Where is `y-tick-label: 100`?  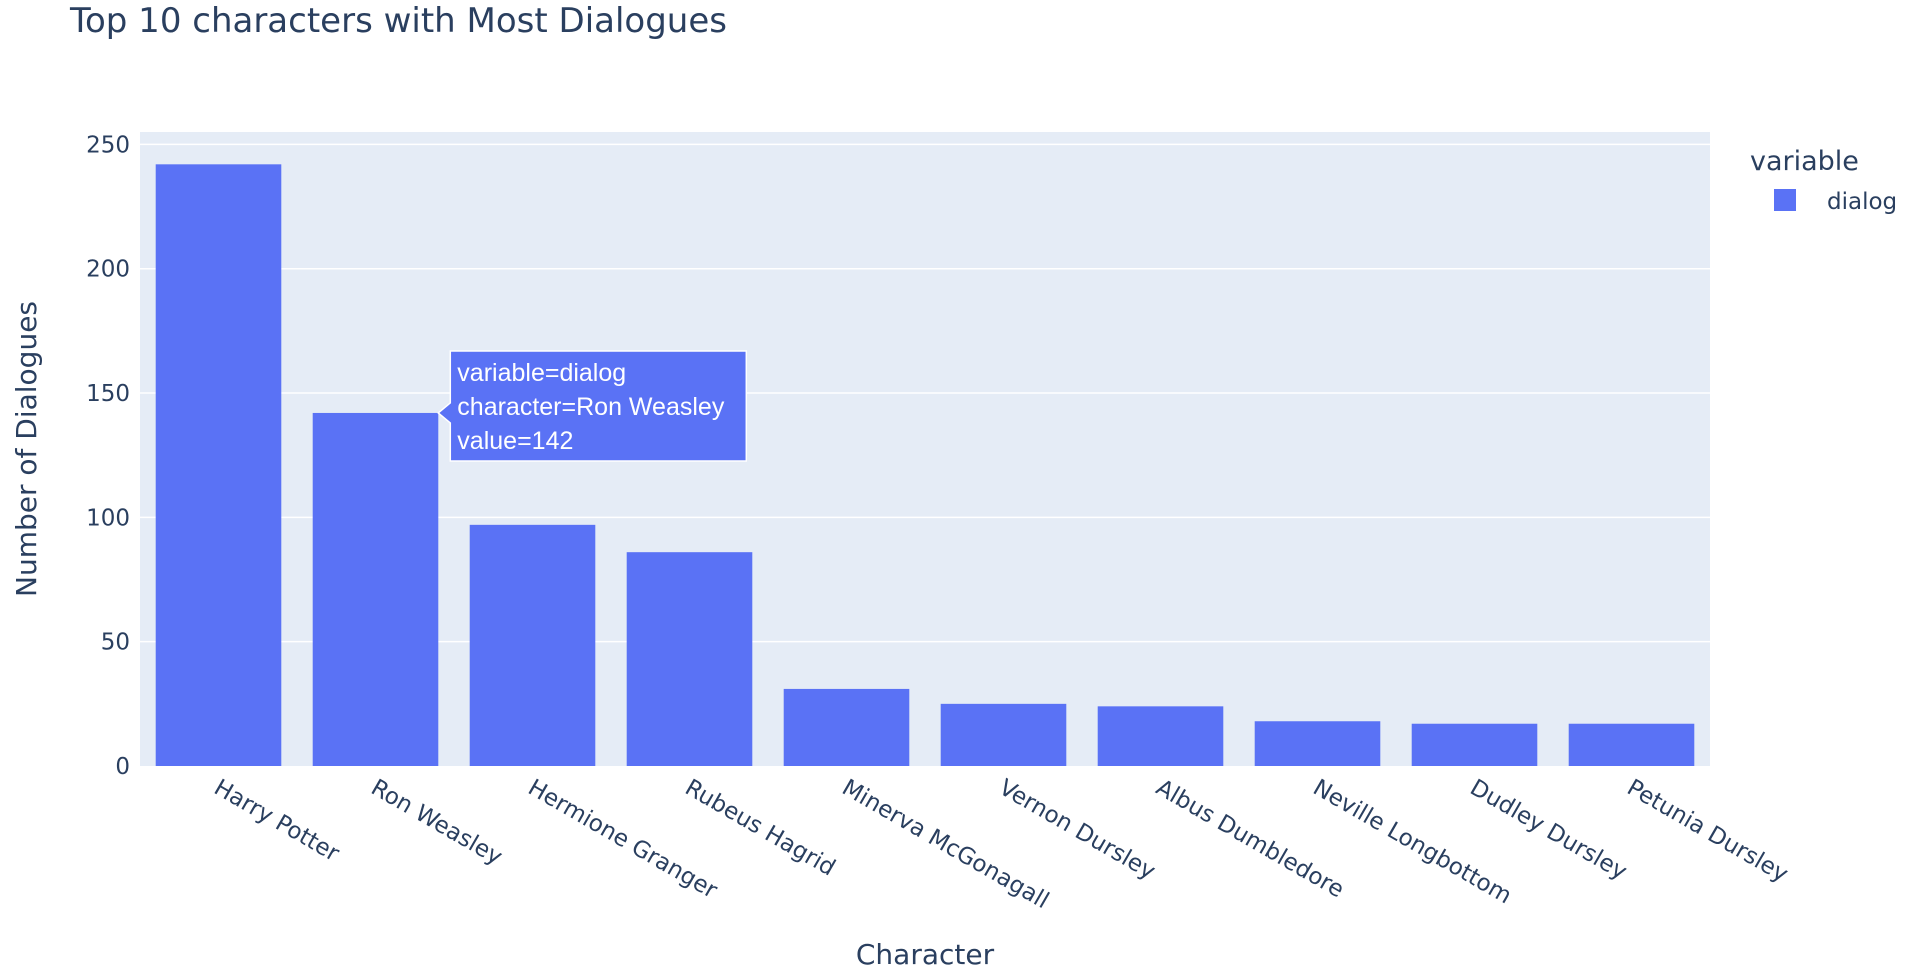 y-tick-label: 100 is located at coordinates (108, 518).